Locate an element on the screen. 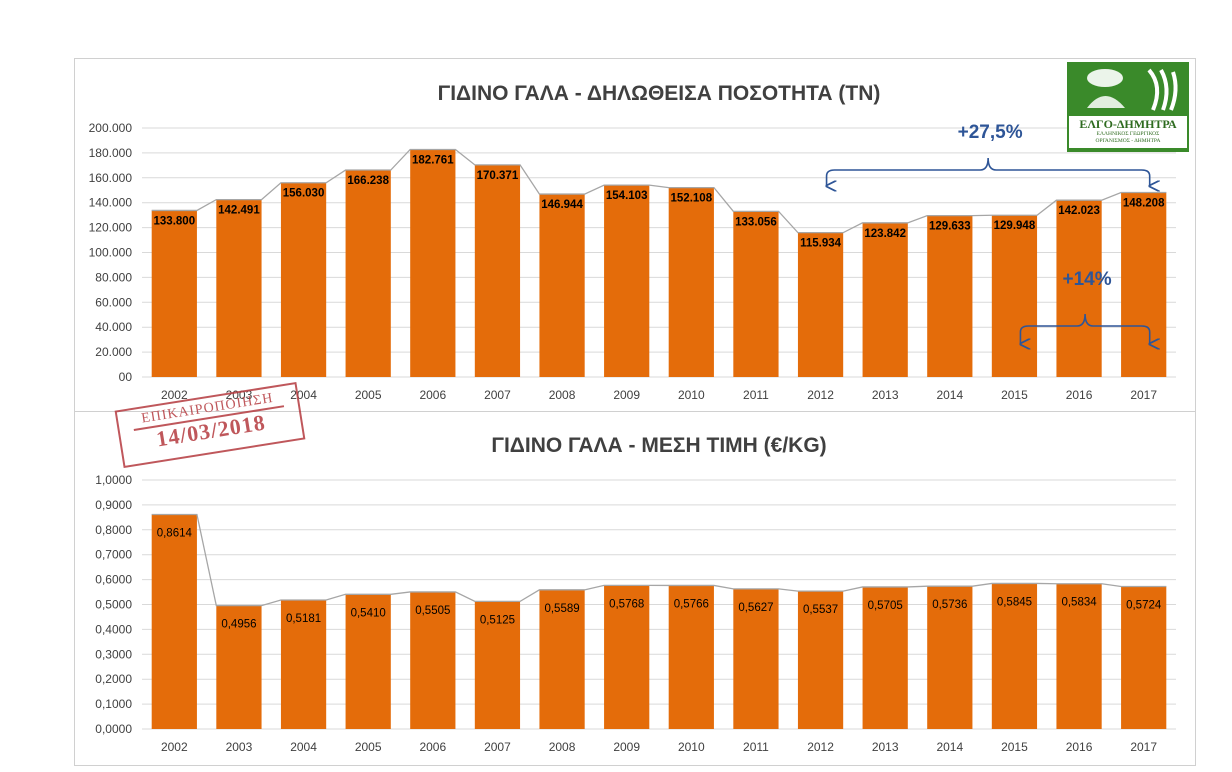  y-tick-label-2: 0,9000 is located at coordinates (113, 505).